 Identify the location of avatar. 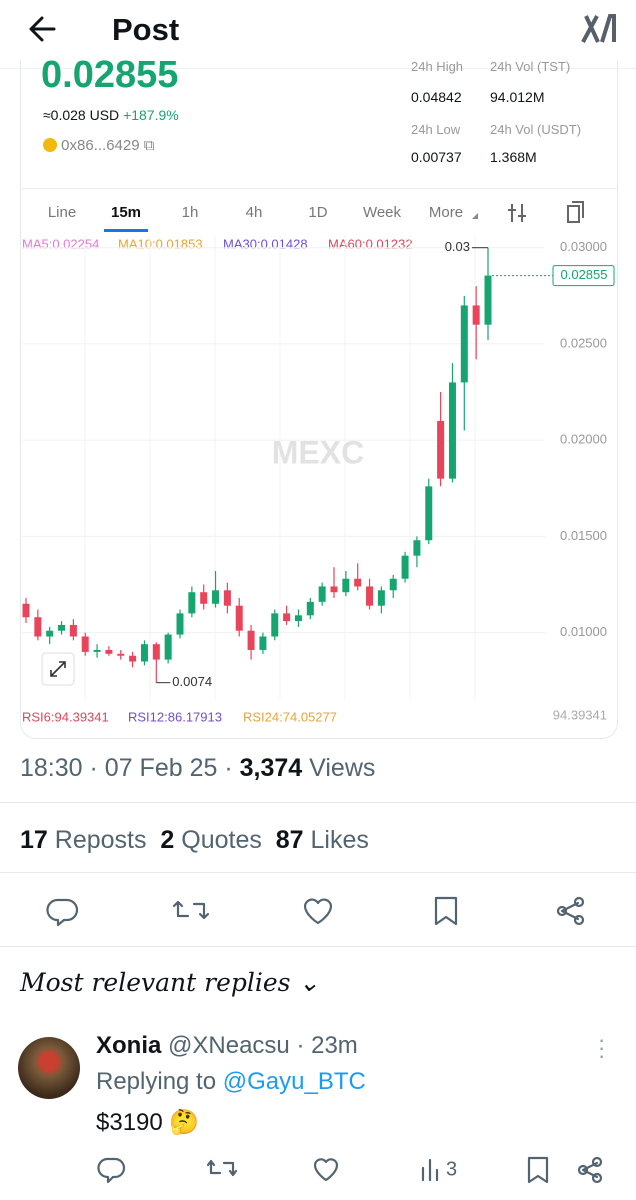
(49, 1068).